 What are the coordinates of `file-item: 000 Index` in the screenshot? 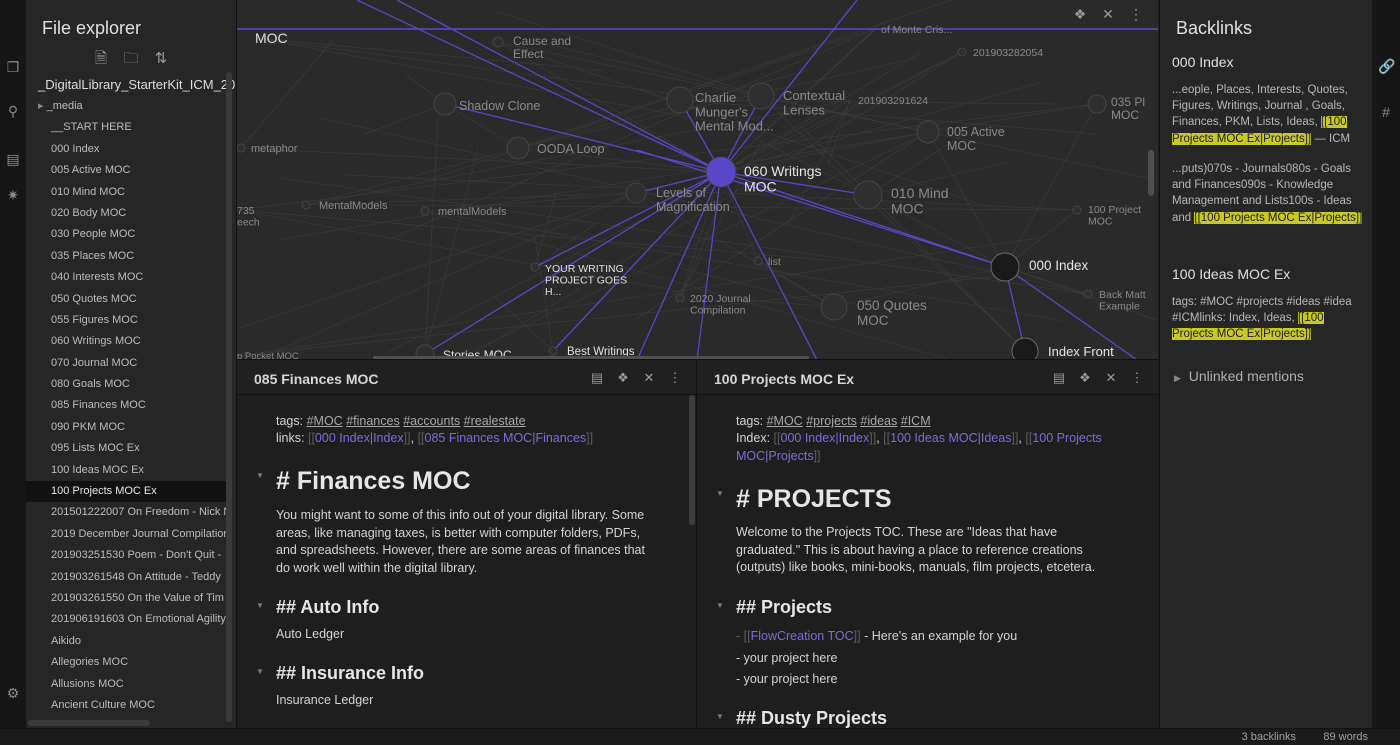 It's located at (126, 149).